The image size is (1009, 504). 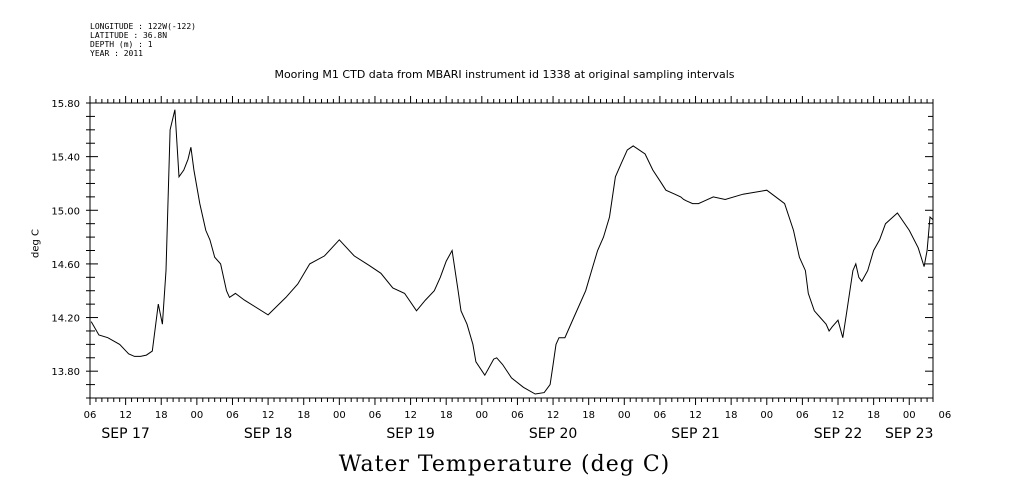 I want to click on x-day-label: SEP 20, so click(x=553, y=434).